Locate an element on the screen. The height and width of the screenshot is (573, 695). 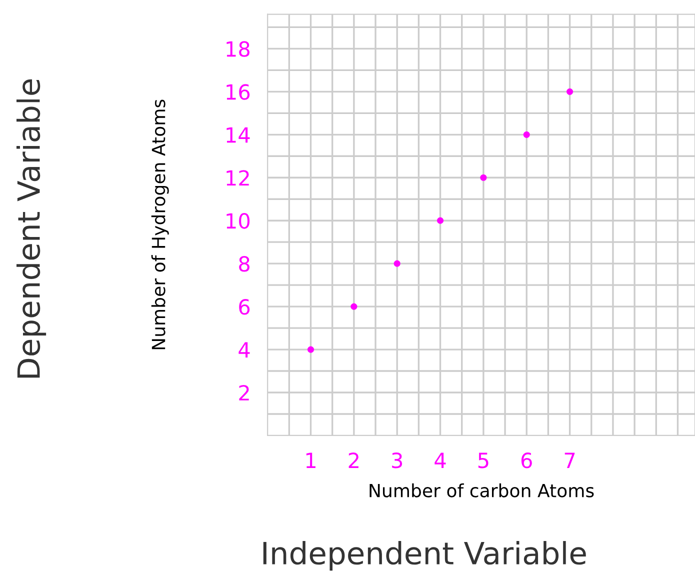
x-tick-label: 7 is located at coordinates (569, 460).